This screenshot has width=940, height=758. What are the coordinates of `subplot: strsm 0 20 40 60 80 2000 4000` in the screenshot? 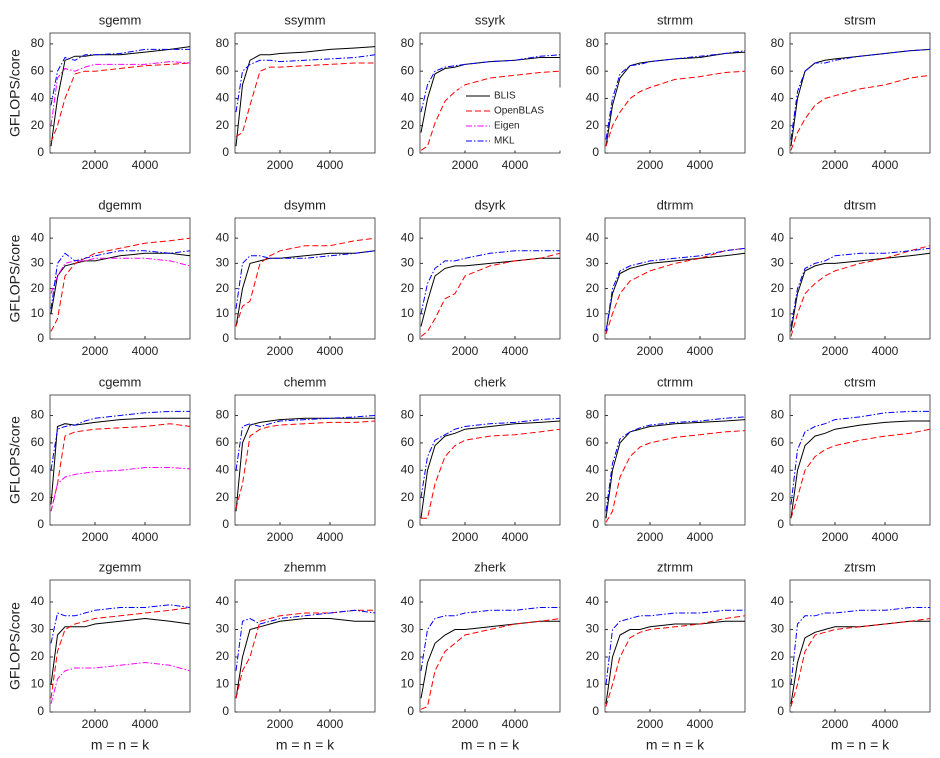 It's located at (851, 92).